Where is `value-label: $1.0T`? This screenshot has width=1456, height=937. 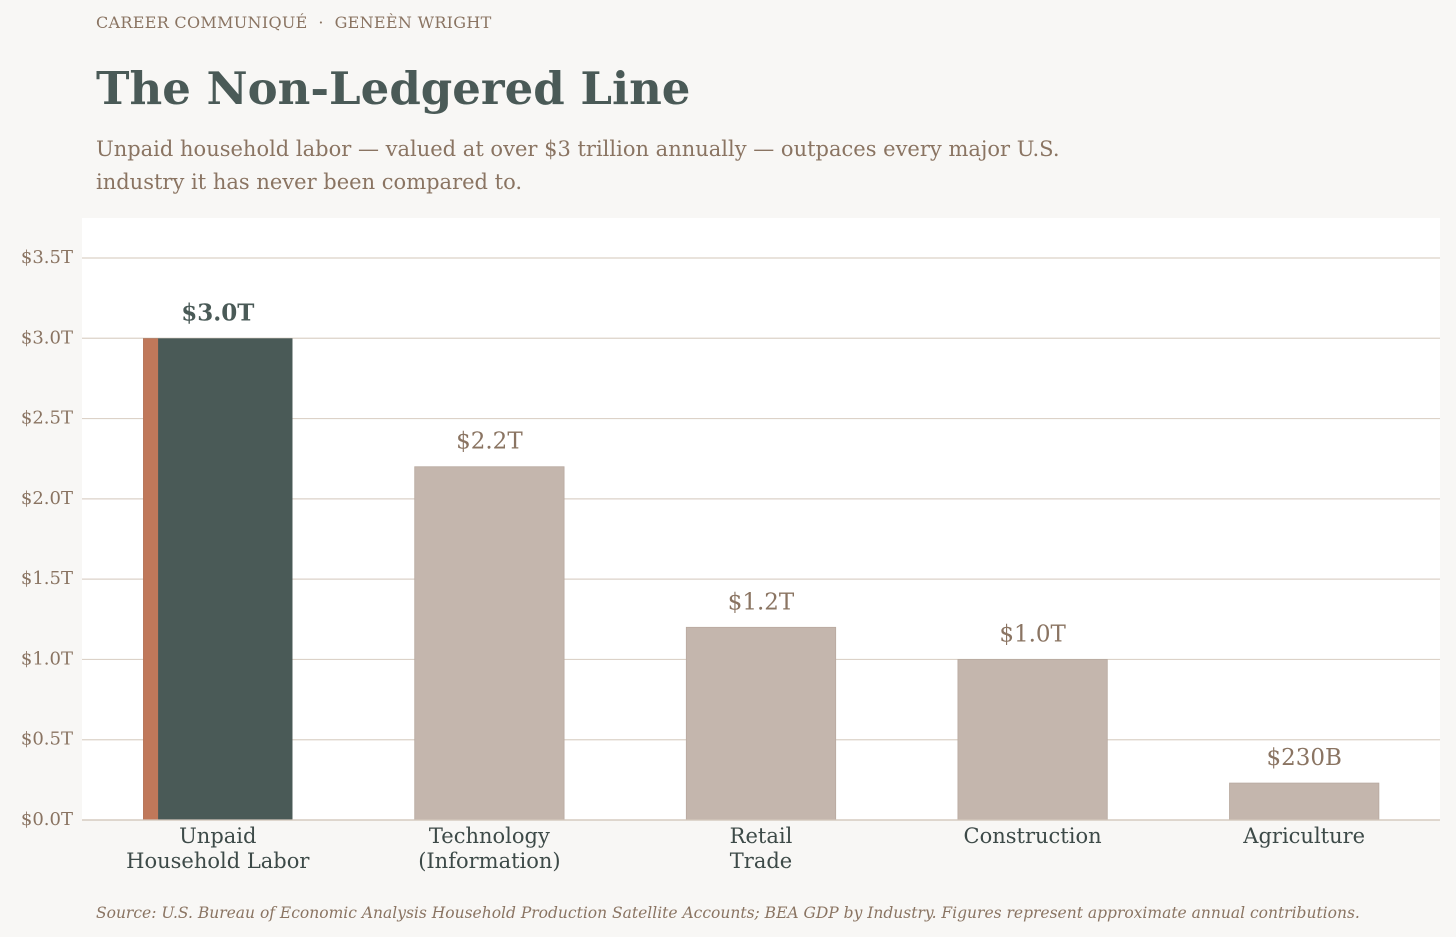
value-label: $1.0T is located at coordinates (1032, 634).